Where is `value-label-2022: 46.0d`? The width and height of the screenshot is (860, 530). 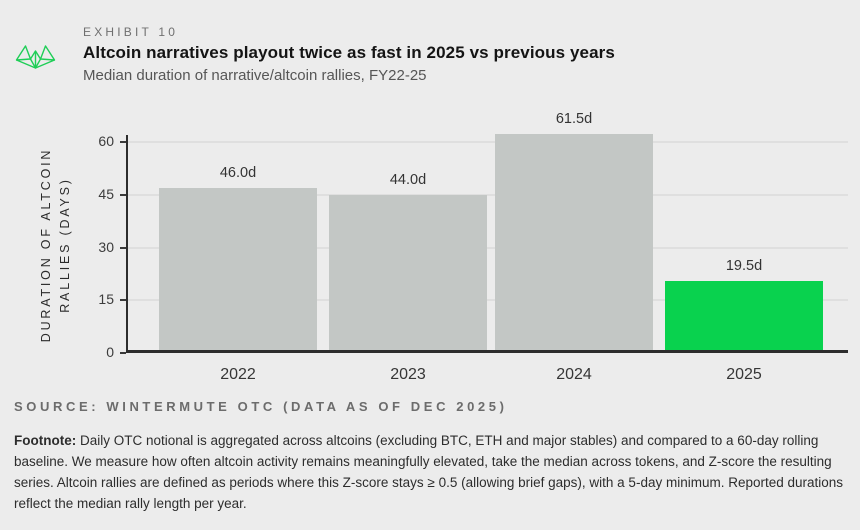 value-label-2022: 46.0d is located at coordinates (238, 173).